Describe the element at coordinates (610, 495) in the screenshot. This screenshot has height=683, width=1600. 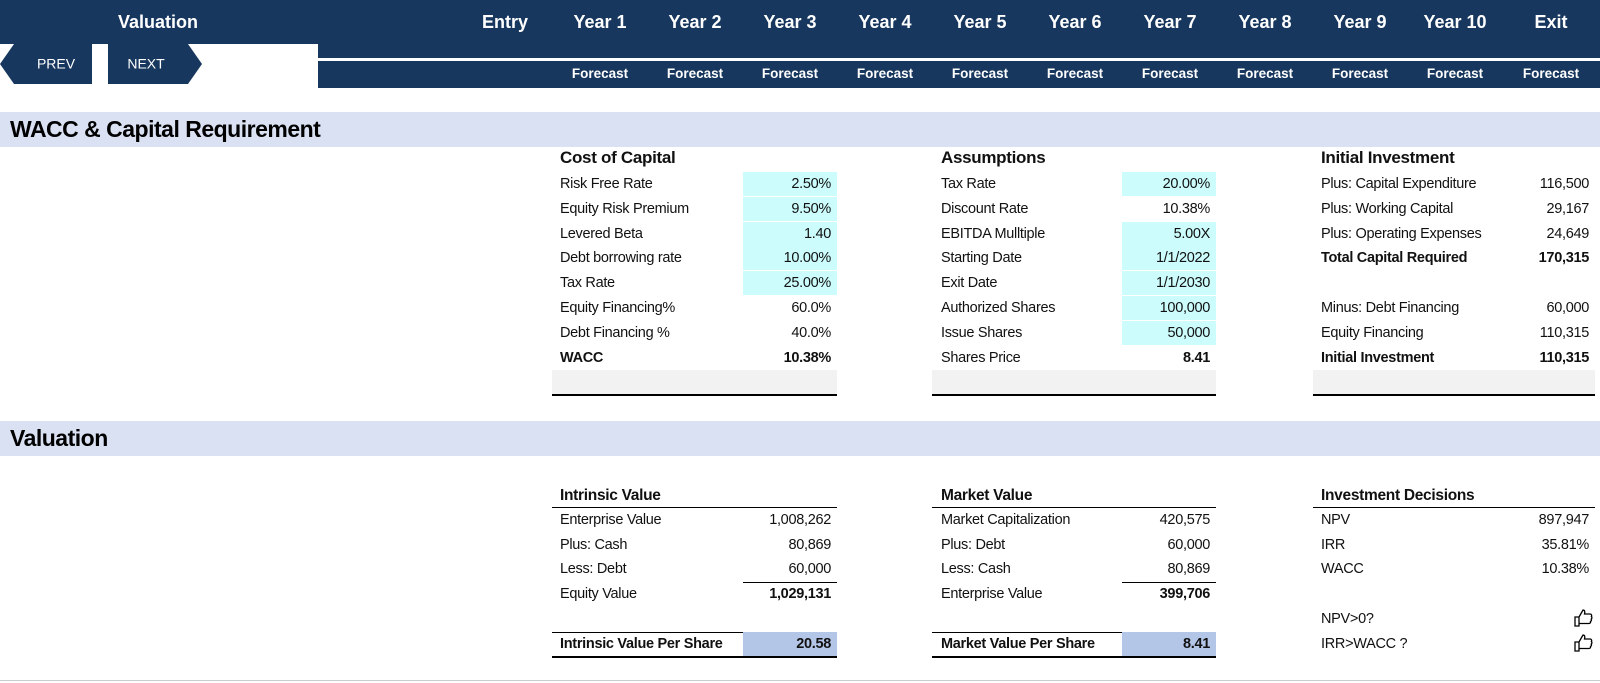
I see `panel-title: Intrinsic Value` at that location.